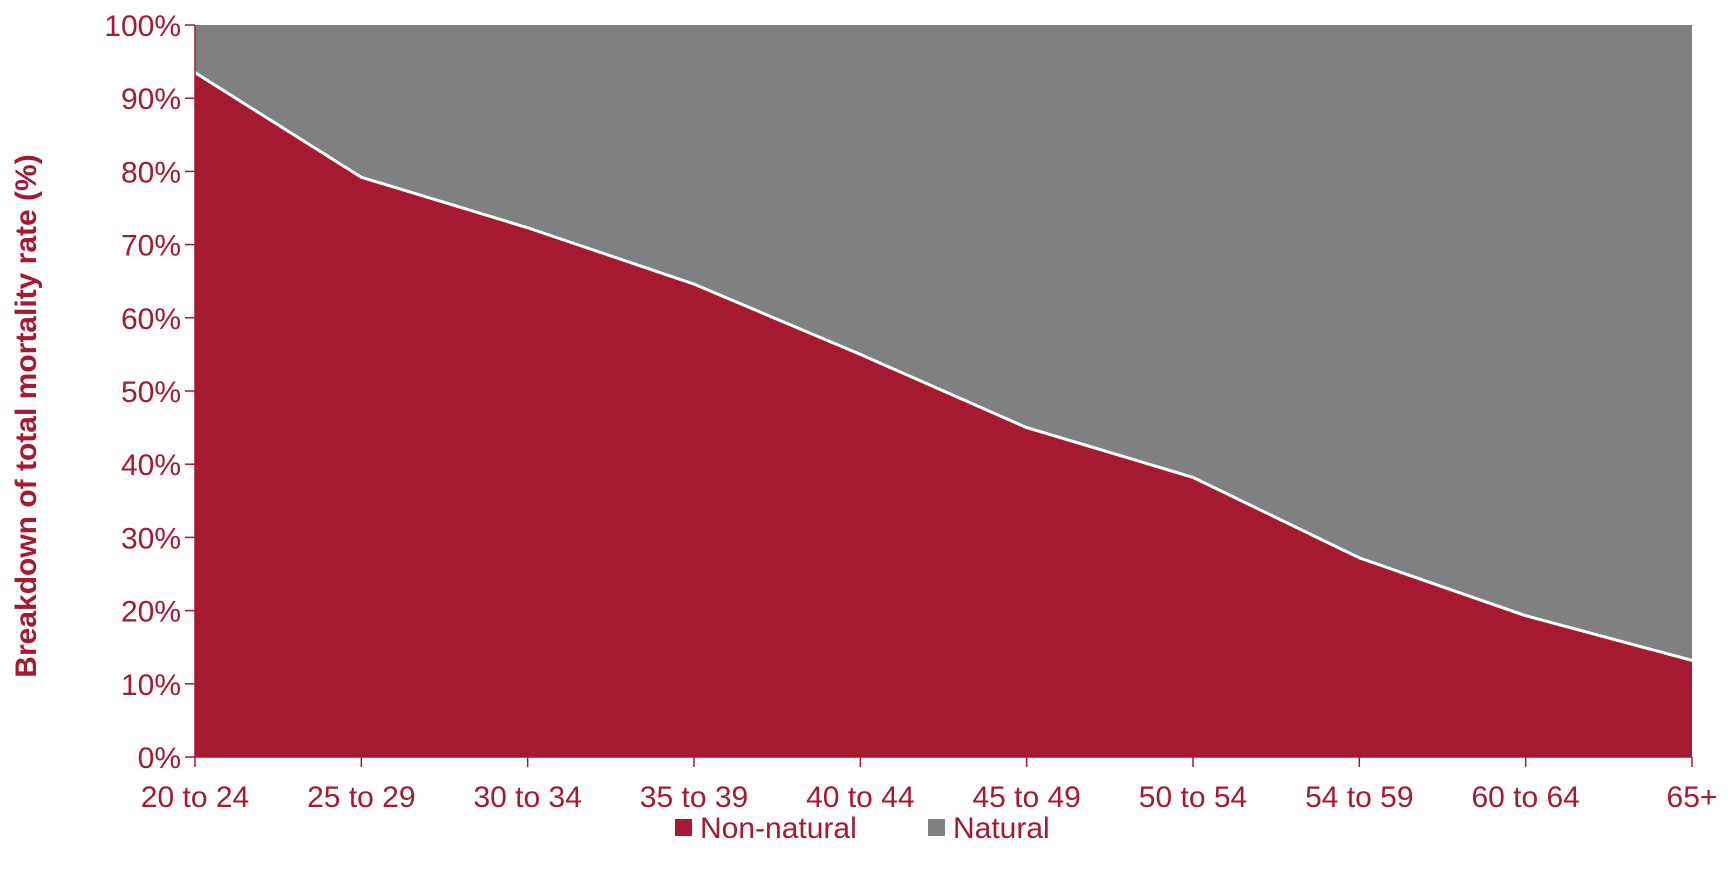  Describe the element at coordinates (936, 827) in the screenshot. I see `legend-swatch-natural` at that location.